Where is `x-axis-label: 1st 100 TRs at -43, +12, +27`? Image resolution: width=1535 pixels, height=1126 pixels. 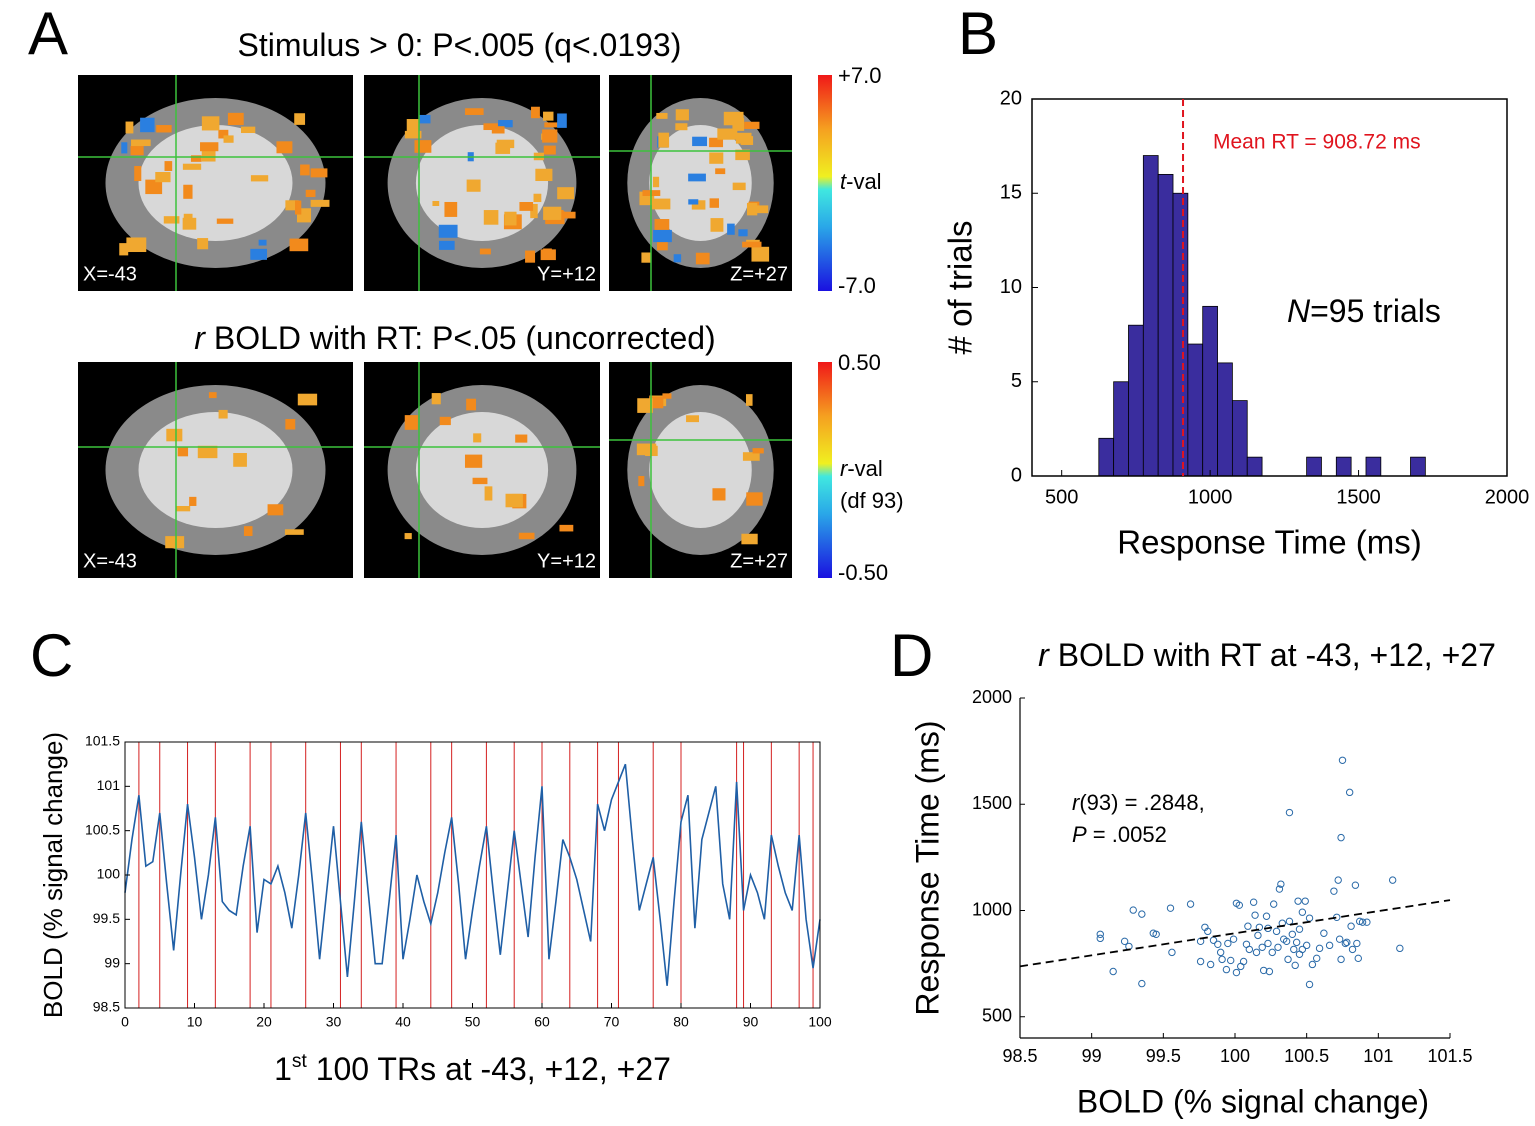 x-axis-label: 1st 100 TRs at -43, +12, +27 is located at coordinates (472, 1069).